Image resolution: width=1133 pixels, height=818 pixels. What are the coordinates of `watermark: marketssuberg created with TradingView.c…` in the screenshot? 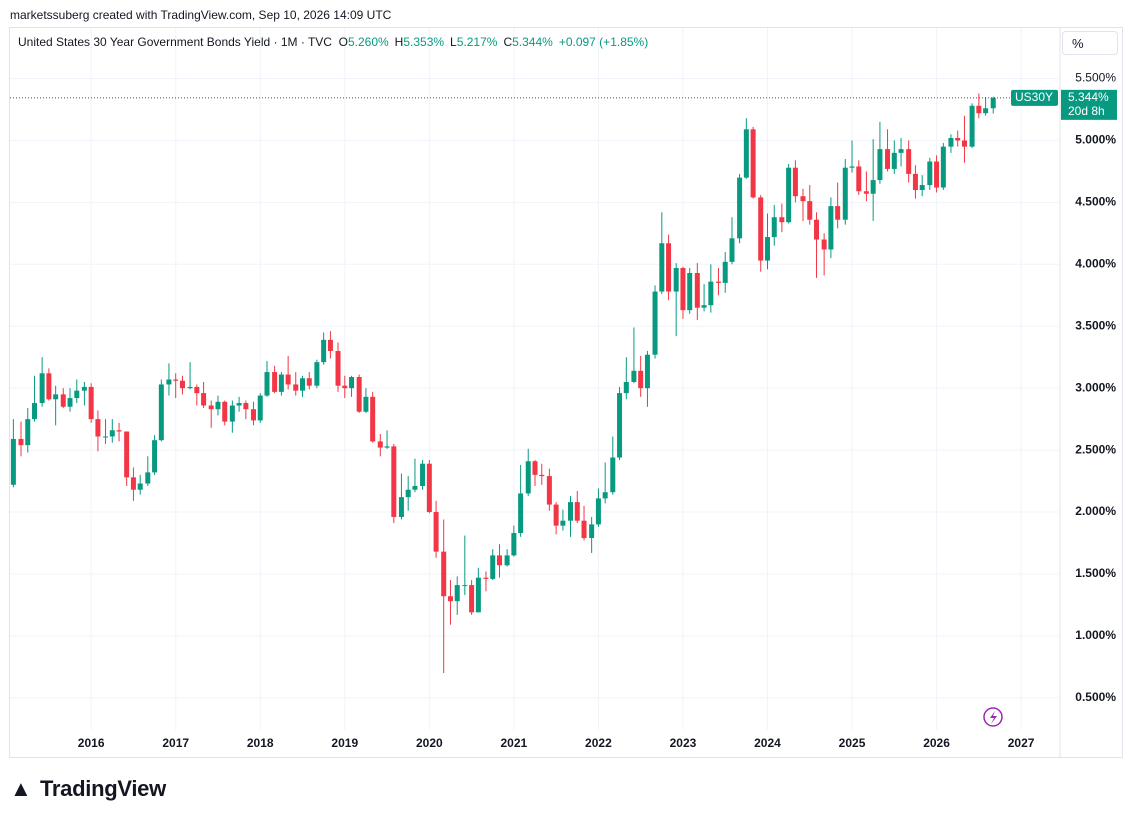 It's located at (201, 15).